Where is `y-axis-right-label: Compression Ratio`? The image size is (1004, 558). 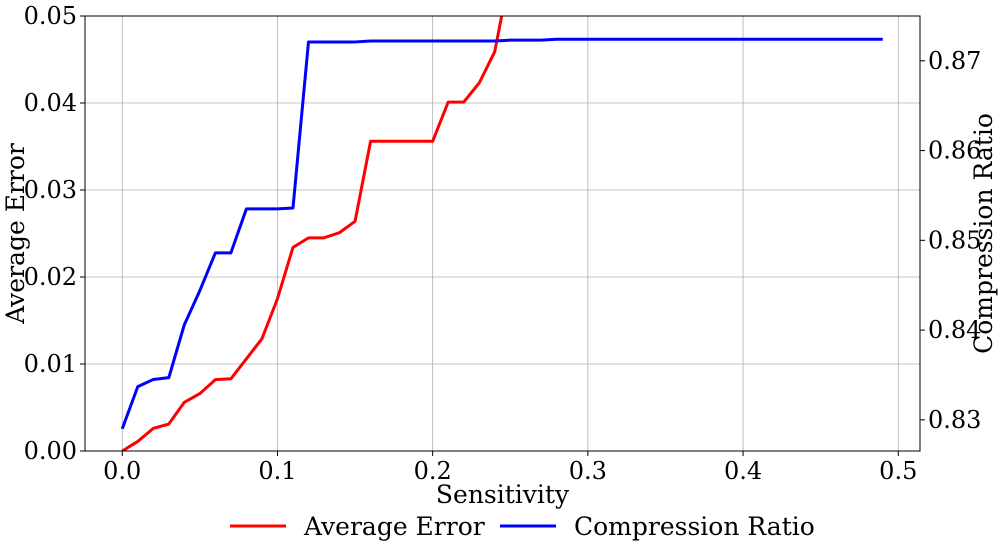
y-axis-right-label: Compression Ratio is located at coordinates (983, 233).